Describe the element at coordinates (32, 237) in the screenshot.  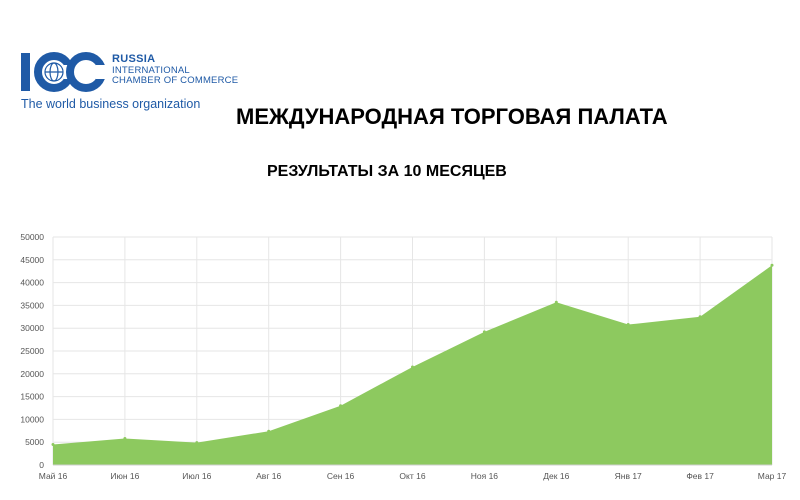
I see `y-tick-label: 50000` at that location.